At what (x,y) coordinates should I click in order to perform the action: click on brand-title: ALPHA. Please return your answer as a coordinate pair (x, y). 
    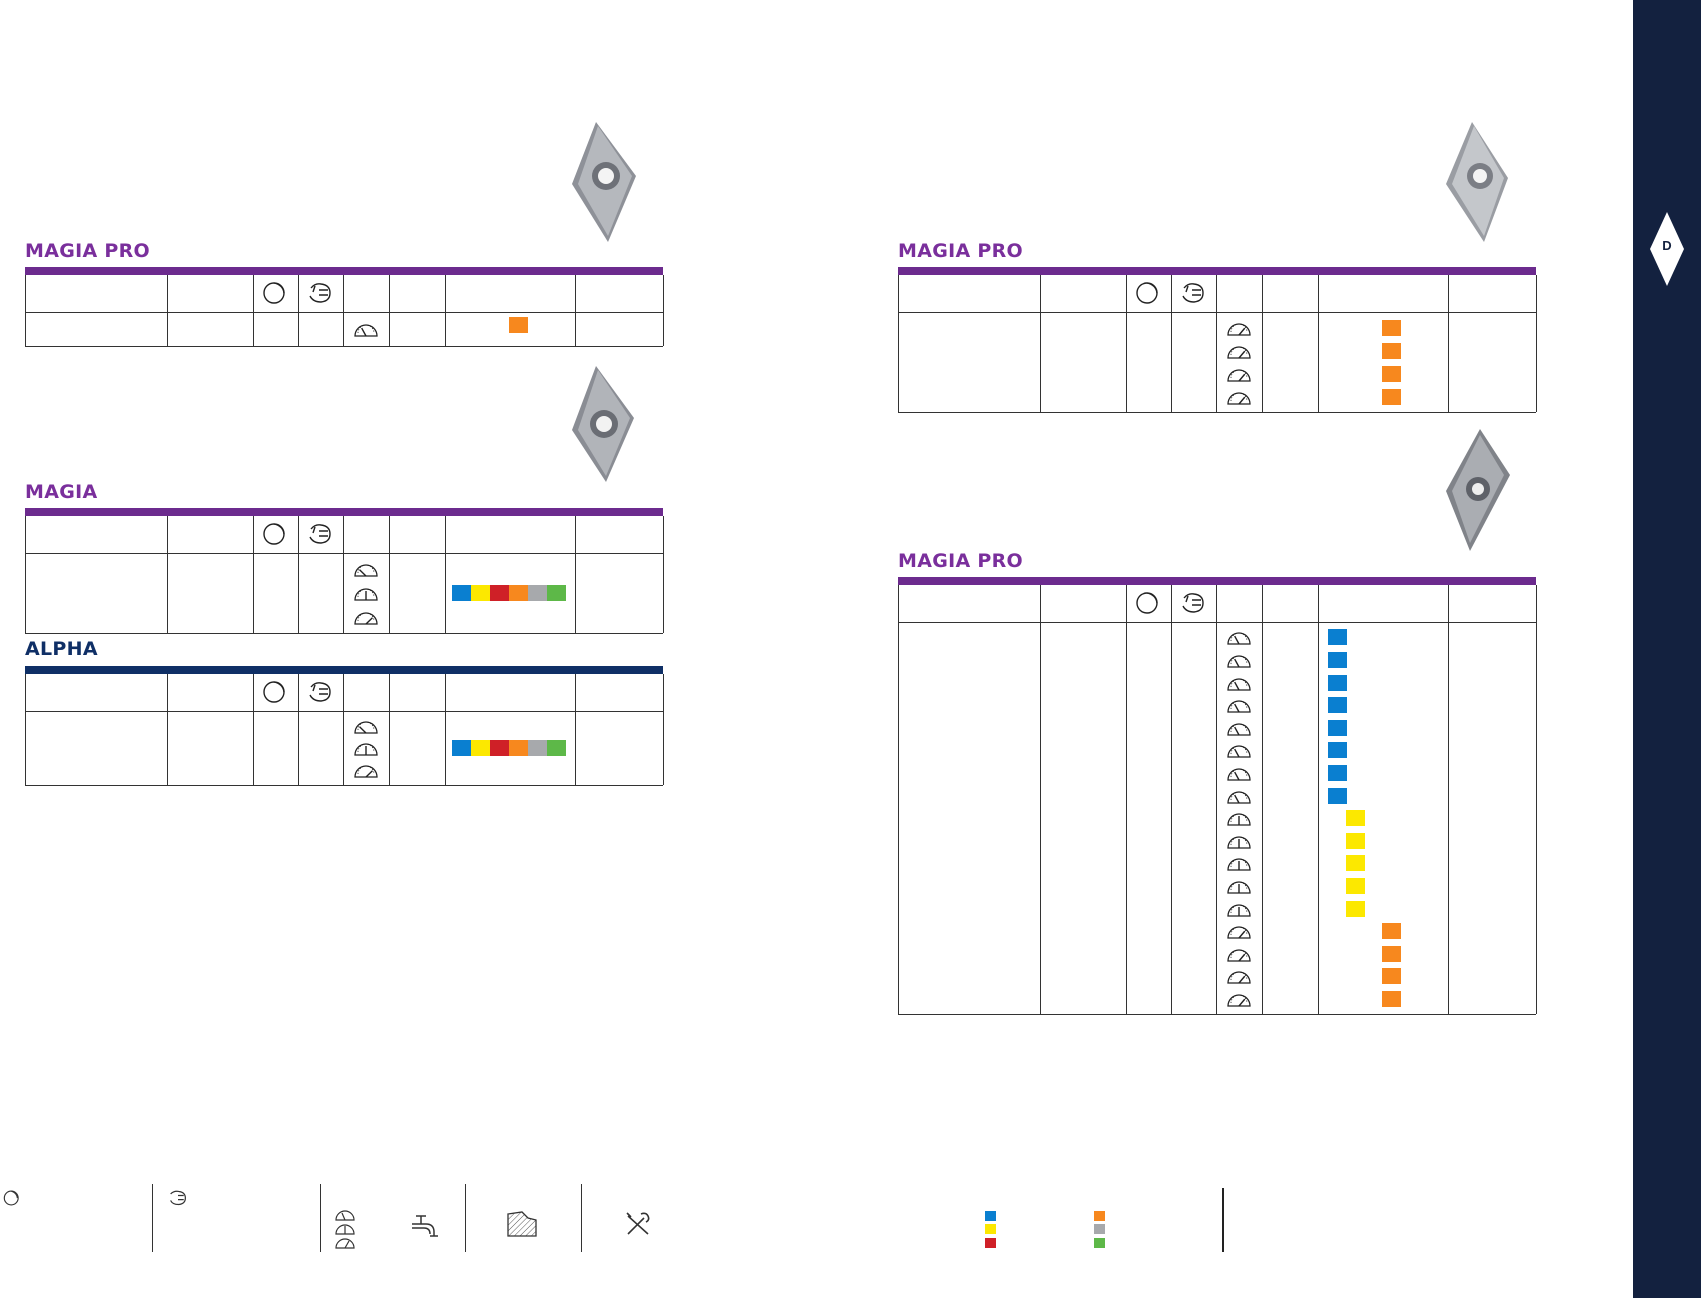
    Looking at the image, I should click on (61, 649).